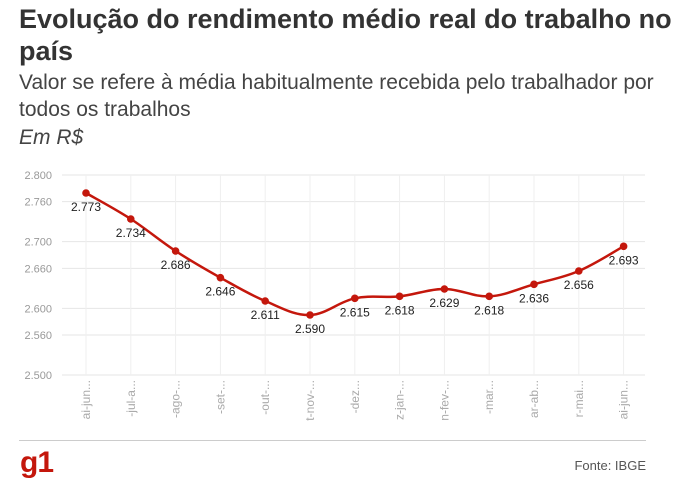 The image size is (688, 499). What do you see at coordinates (51, 137) in the screenshot?
I see `unit-label: Em R$` at bounding box center [51, 137].